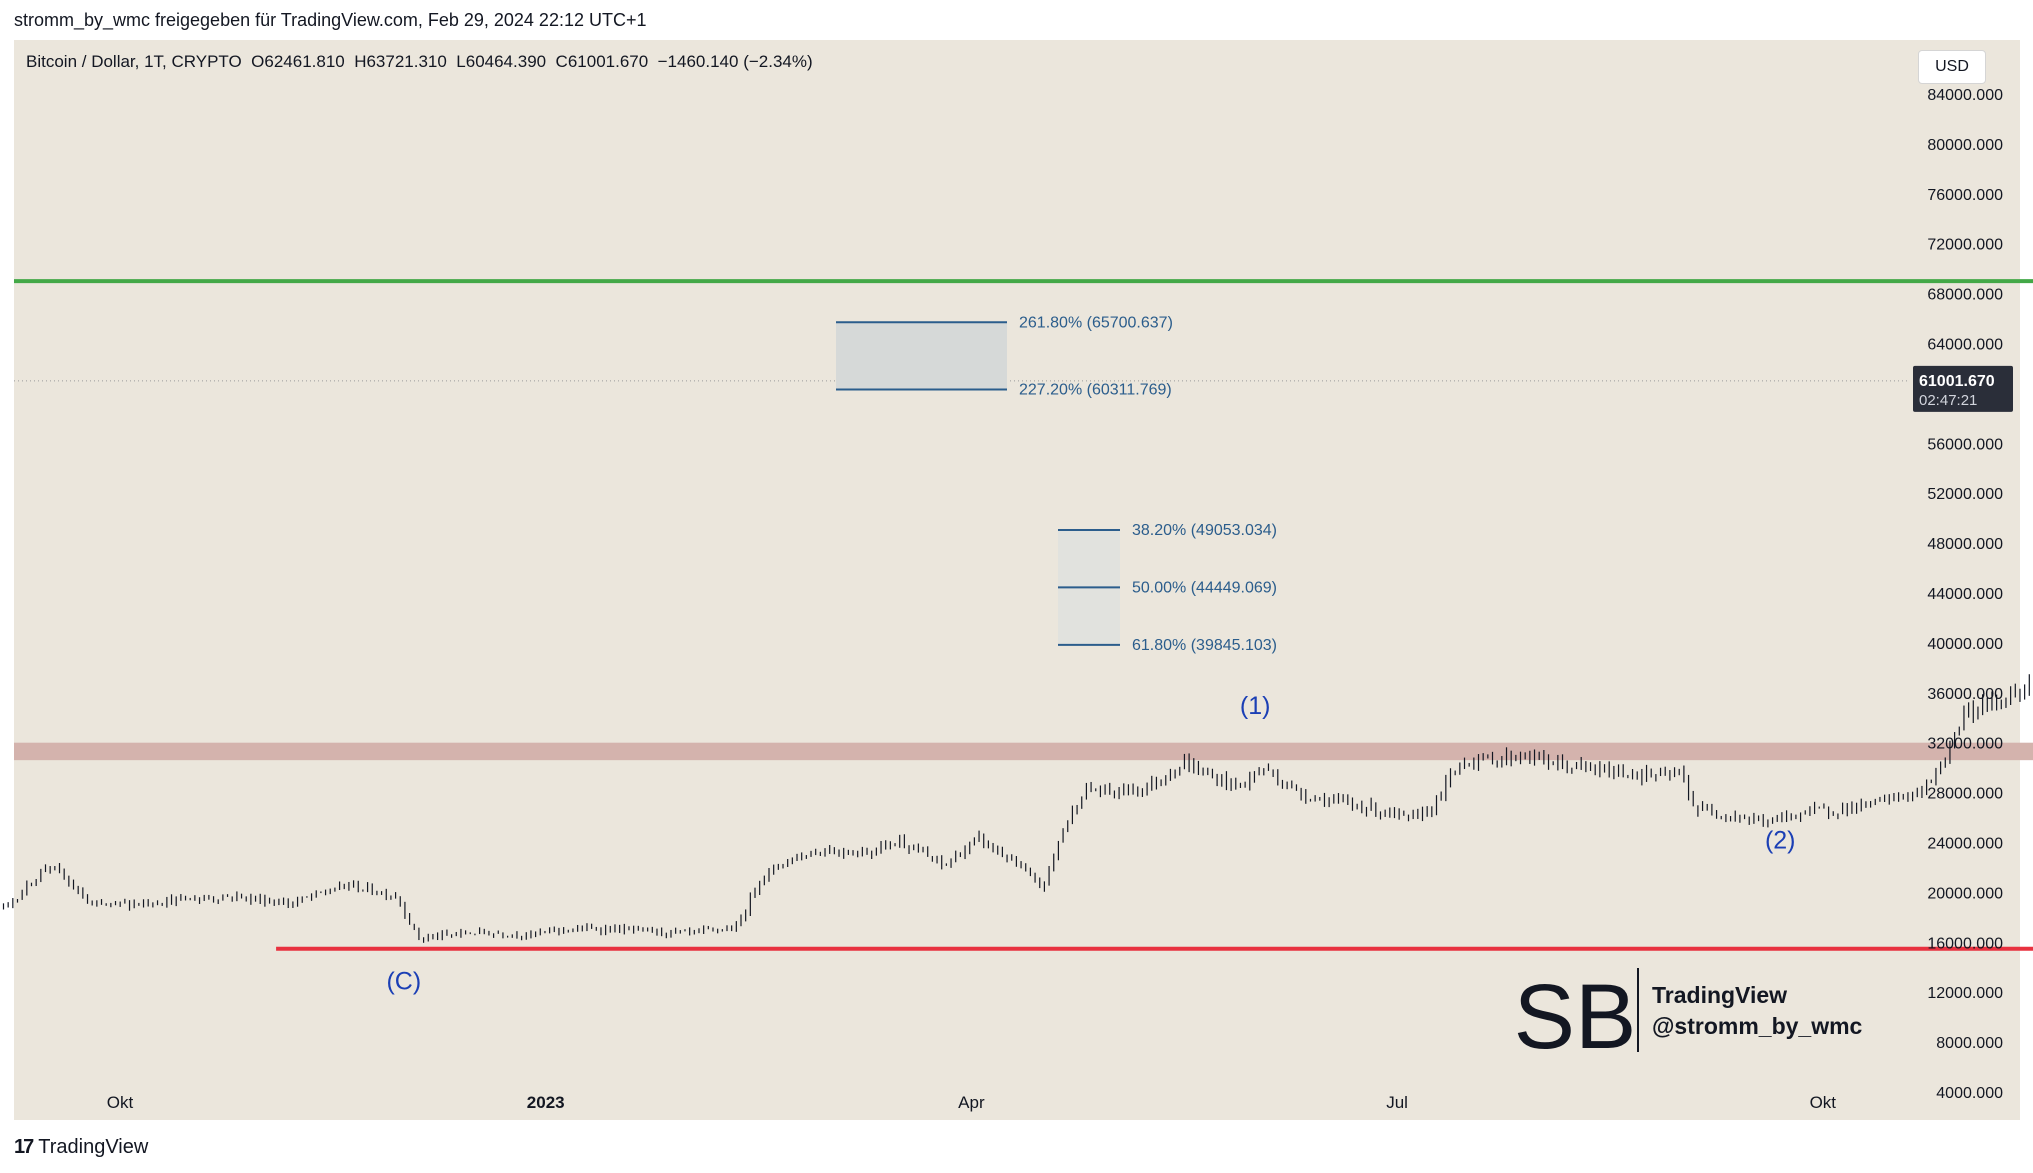 The width and height of the screenshot is (2033, 1173). I want to click on resistance-zone, so click(1023, 751).